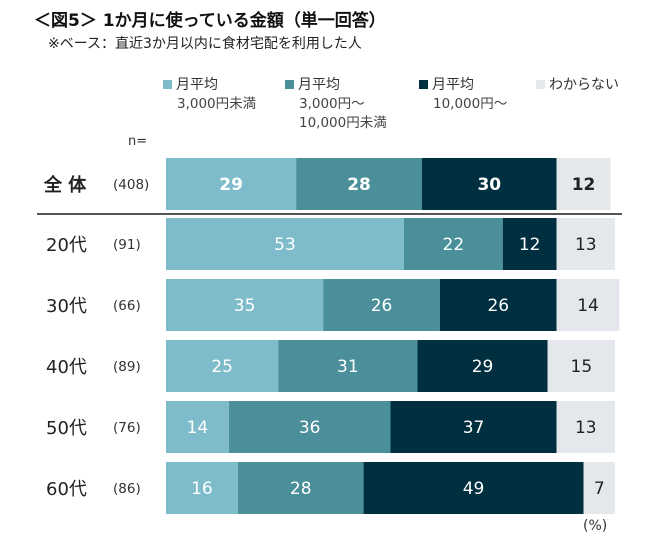  I want to click on bar-value-label: 7, so click(599, 489).